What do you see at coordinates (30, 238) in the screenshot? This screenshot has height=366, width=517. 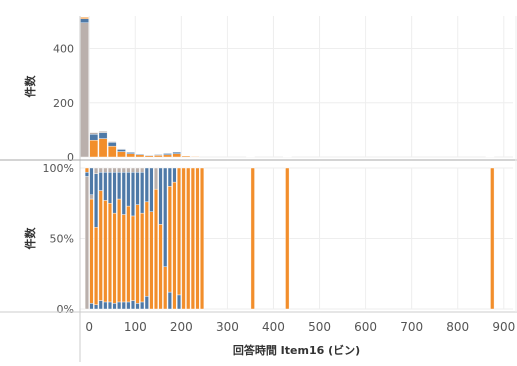 I see `bottom-y-axis-label: 件数` at bounding box center [30, 238].